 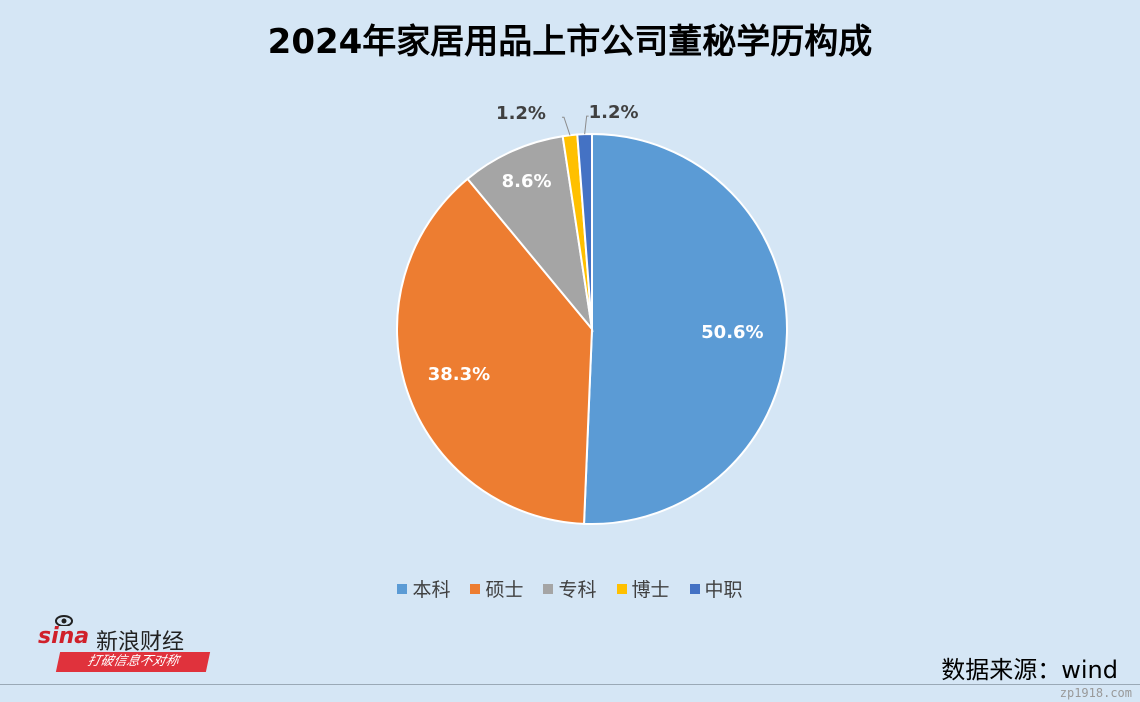 I want to click on pie-slice-master, so click(x=495, y=351).